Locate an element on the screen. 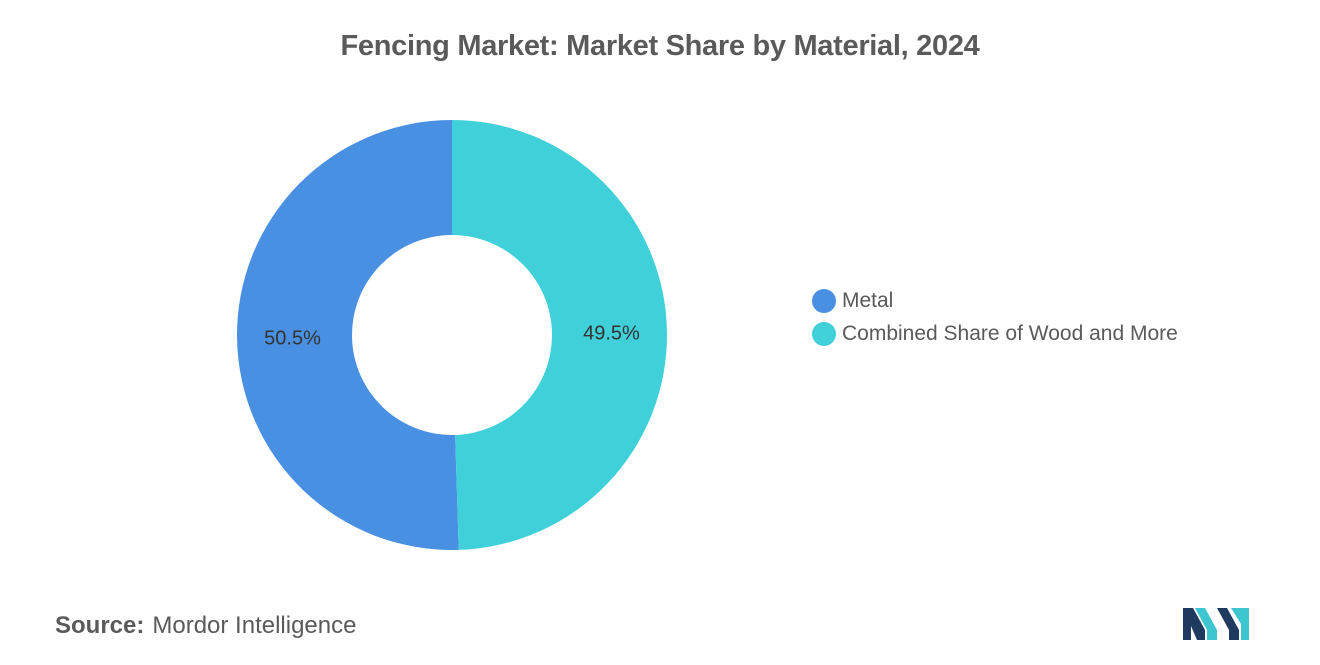 Image resolution: width=1320 pixels, height=665 pixels. chart-legend: Metal Combined Share of Wood and More is located at coordinates (995, 317).